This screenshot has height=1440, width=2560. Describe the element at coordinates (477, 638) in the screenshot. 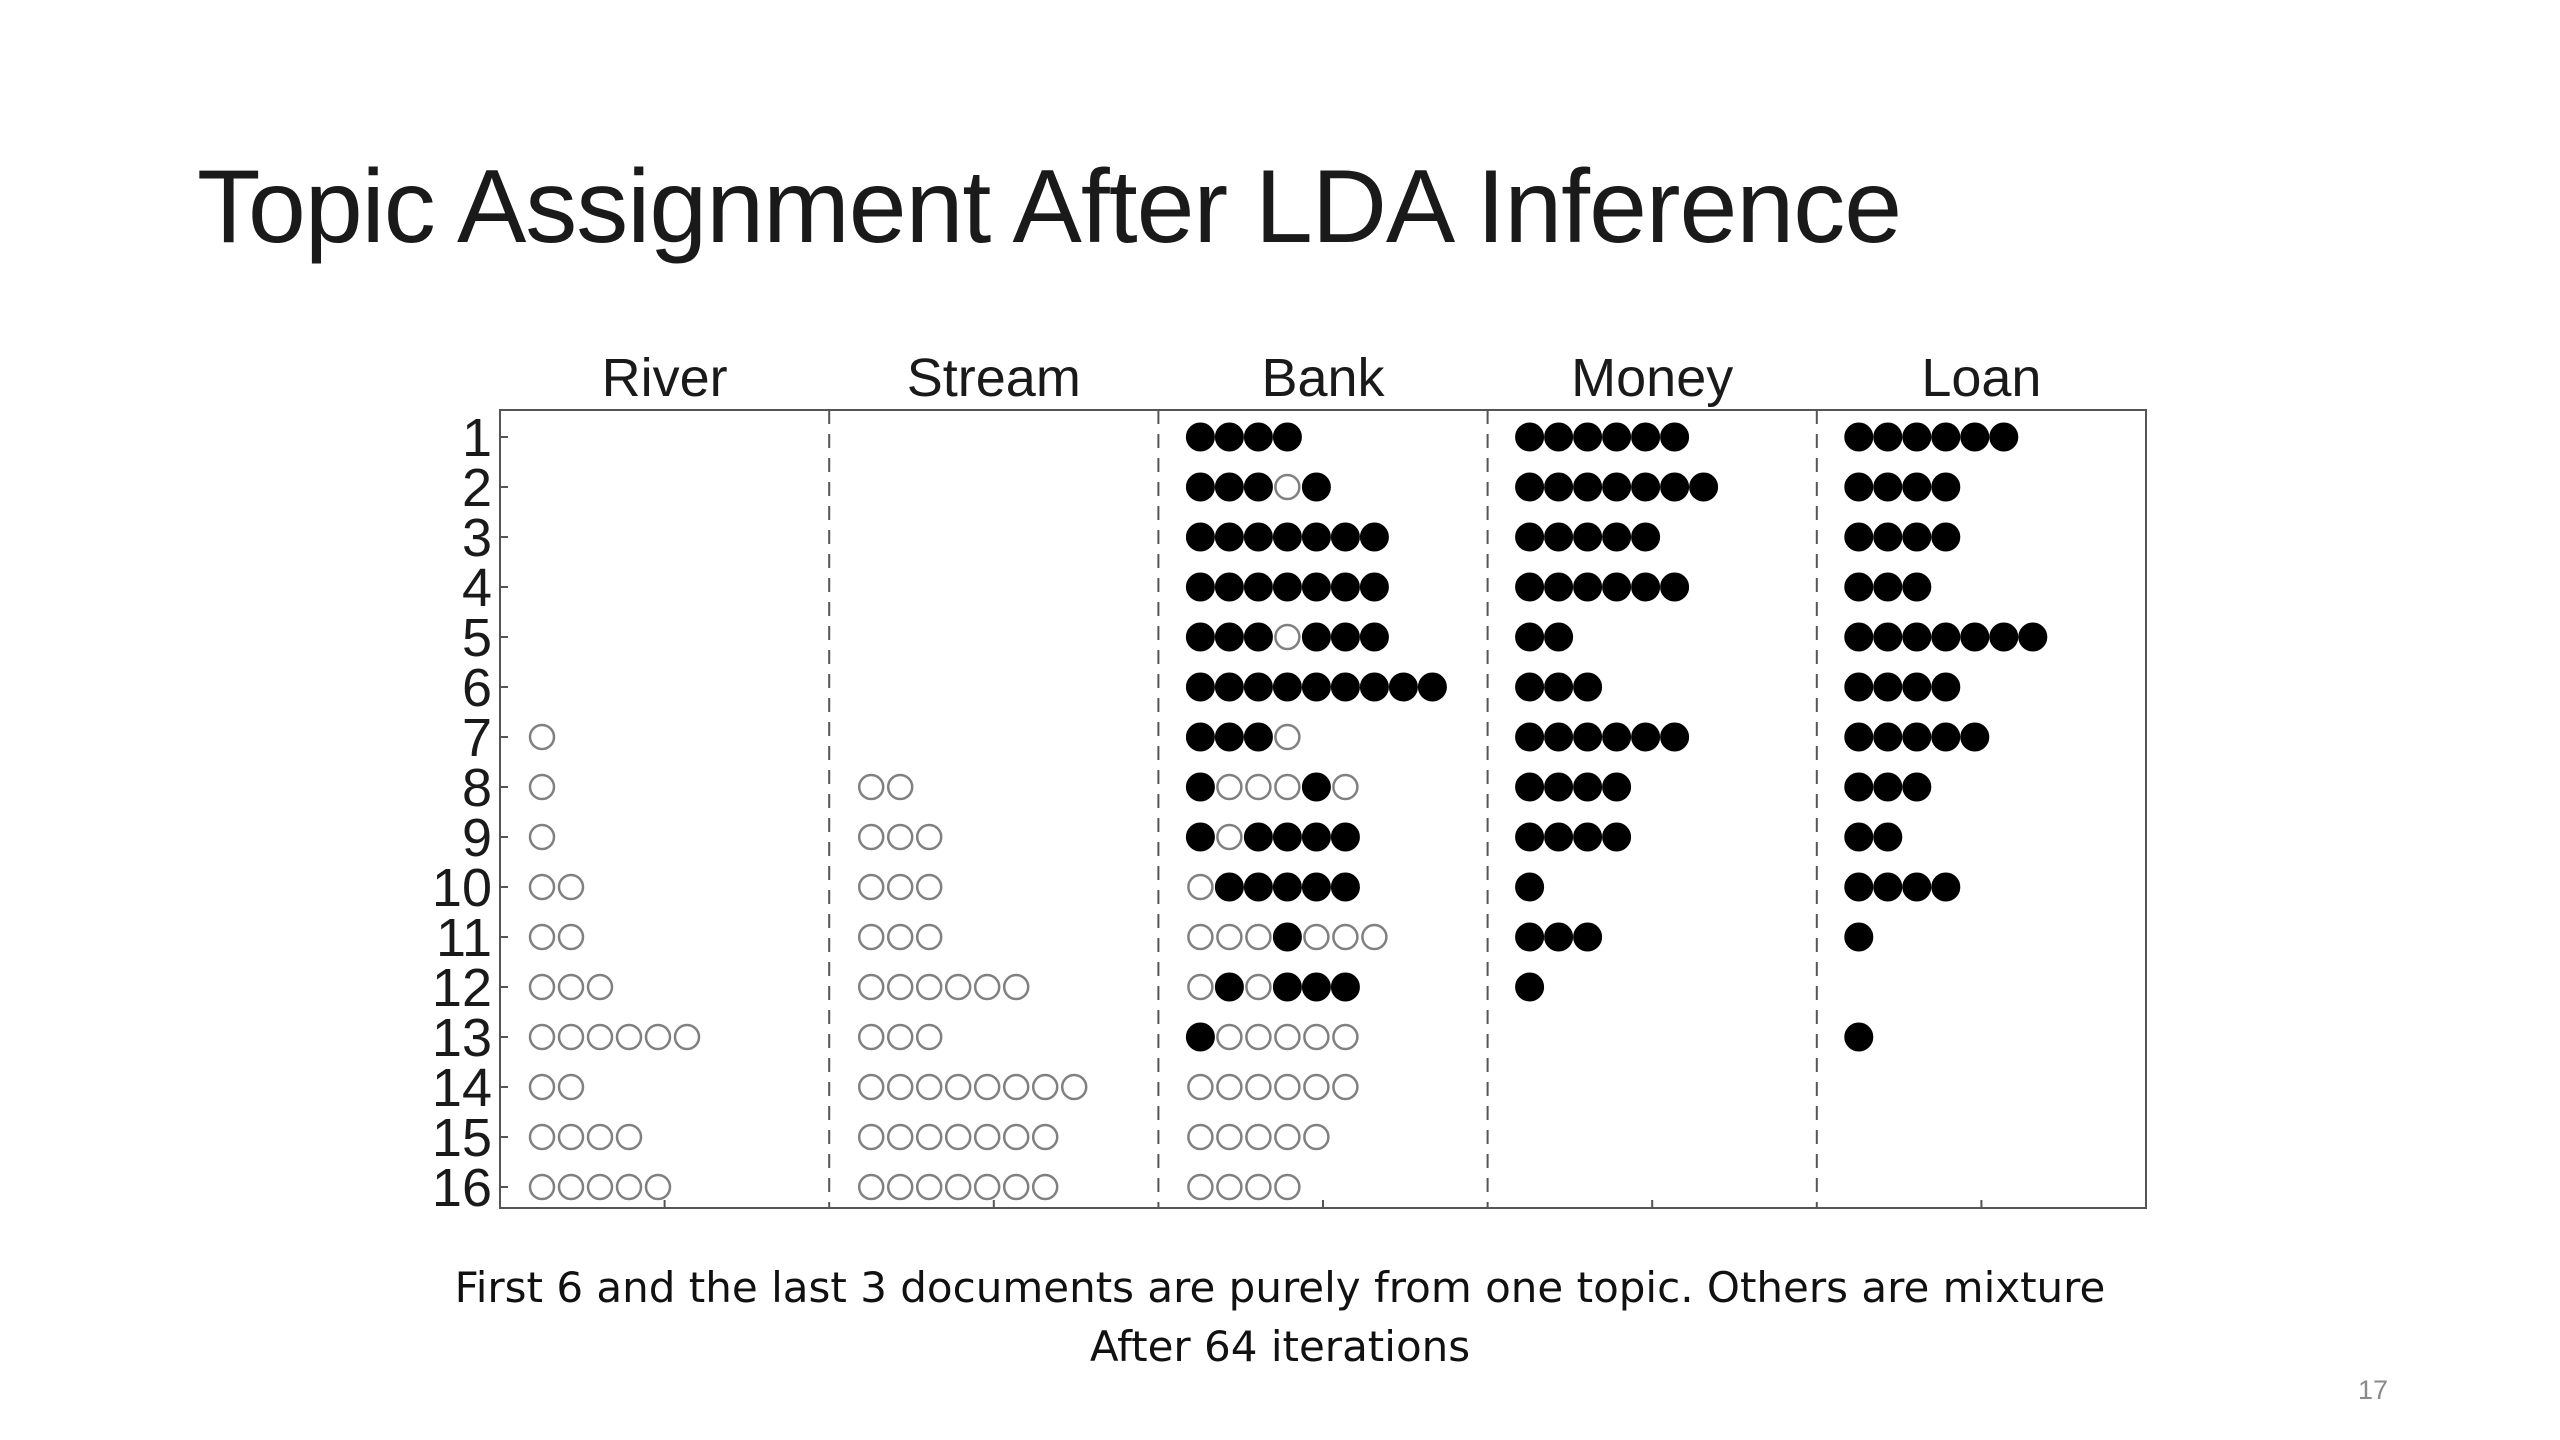

I see `row-label-5: 5` at that location.